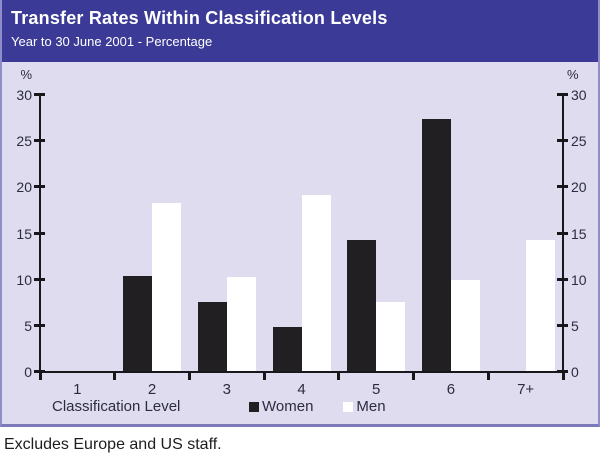 Image resolution: width=600 pixels, height=461 pixels. I want to click on x-category-label: 1, so click(77, 389).